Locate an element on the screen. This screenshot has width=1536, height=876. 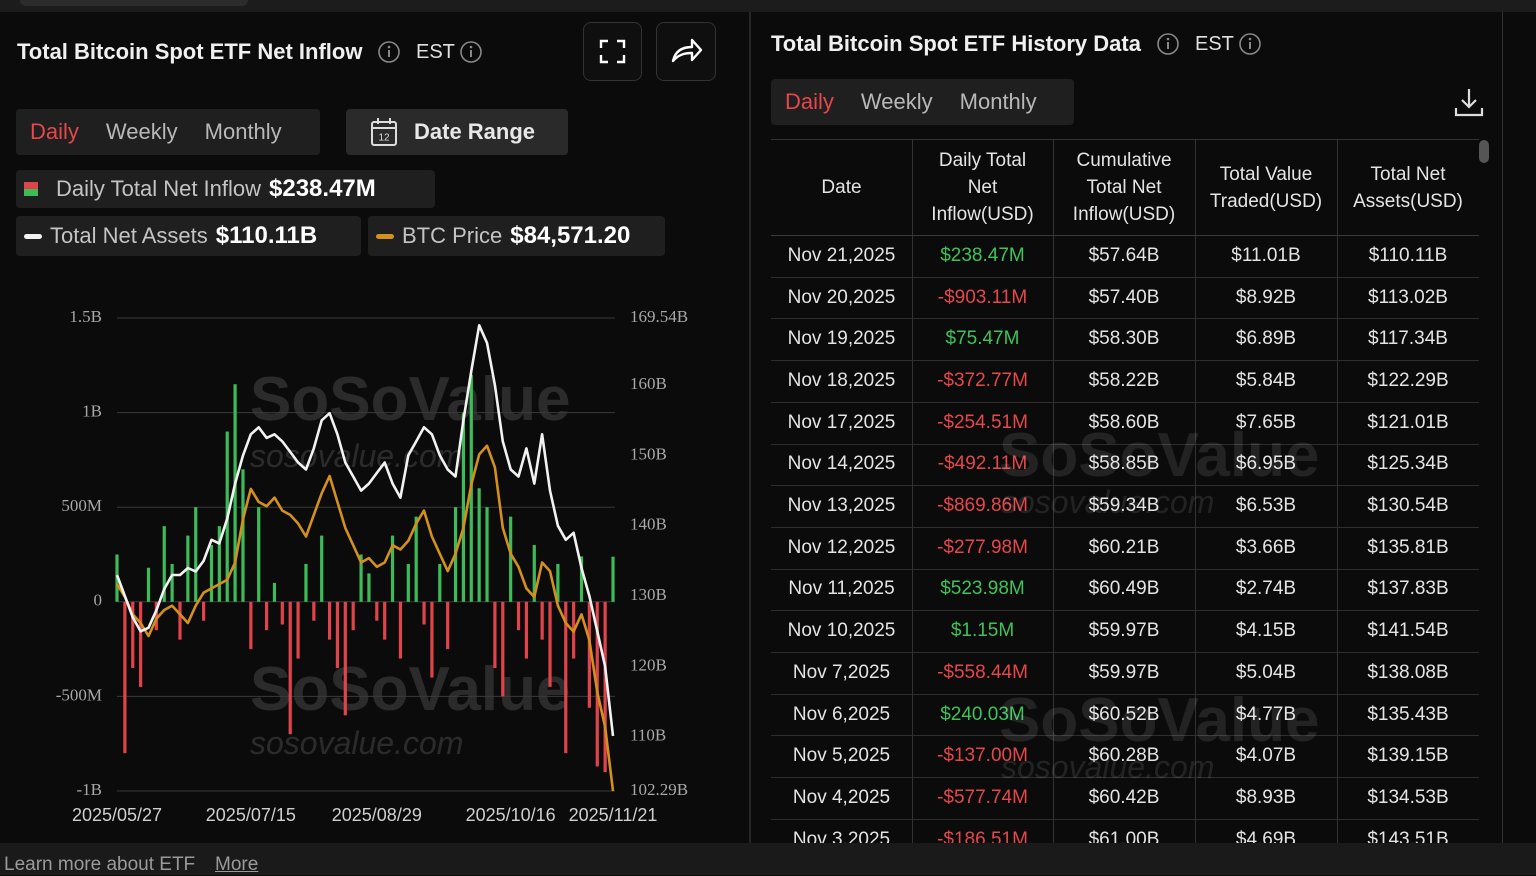
table-cell: $57.40B is located at coordinates (1124, 297).